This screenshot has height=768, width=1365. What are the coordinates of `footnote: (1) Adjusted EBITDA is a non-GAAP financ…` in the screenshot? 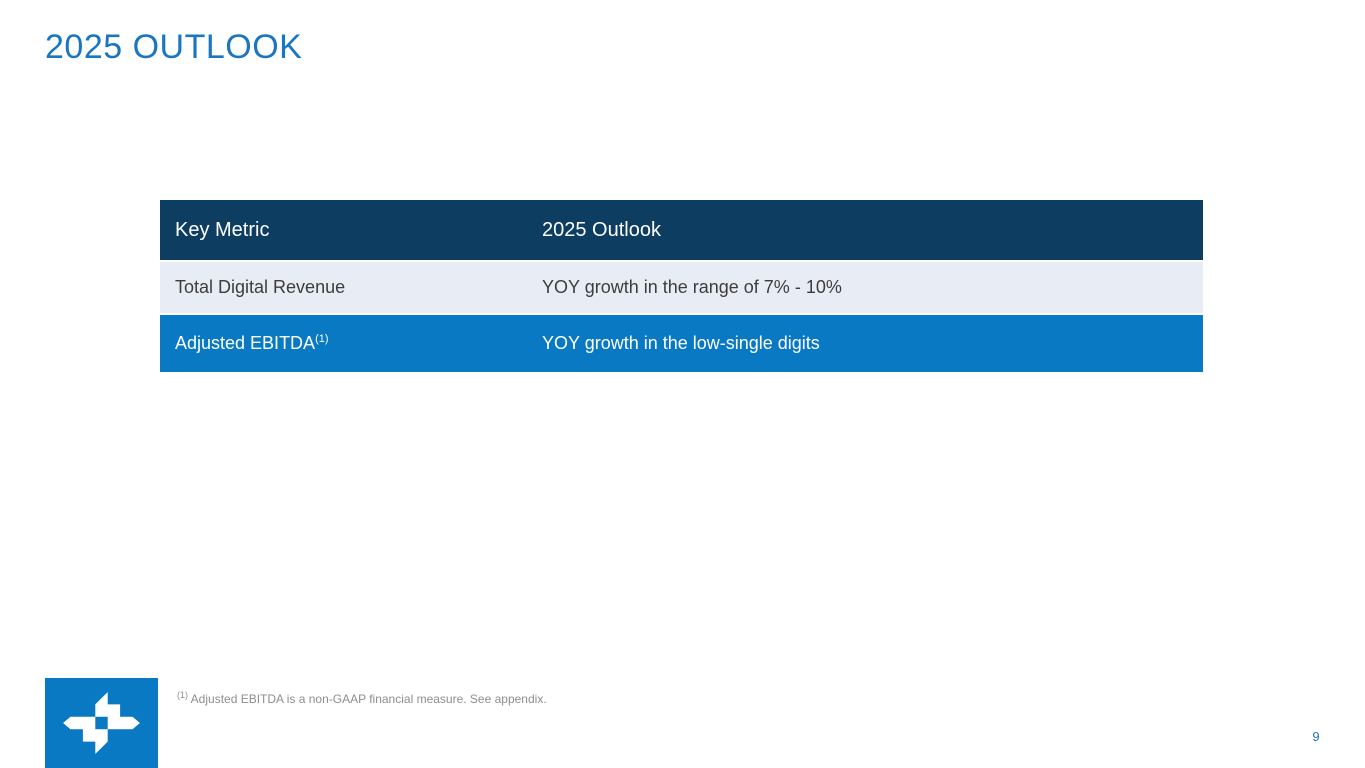 It's located at (362, 698).